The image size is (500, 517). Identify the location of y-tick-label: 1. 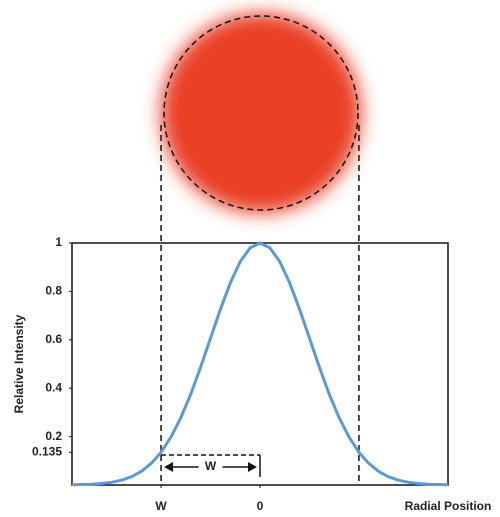
(58, 242).